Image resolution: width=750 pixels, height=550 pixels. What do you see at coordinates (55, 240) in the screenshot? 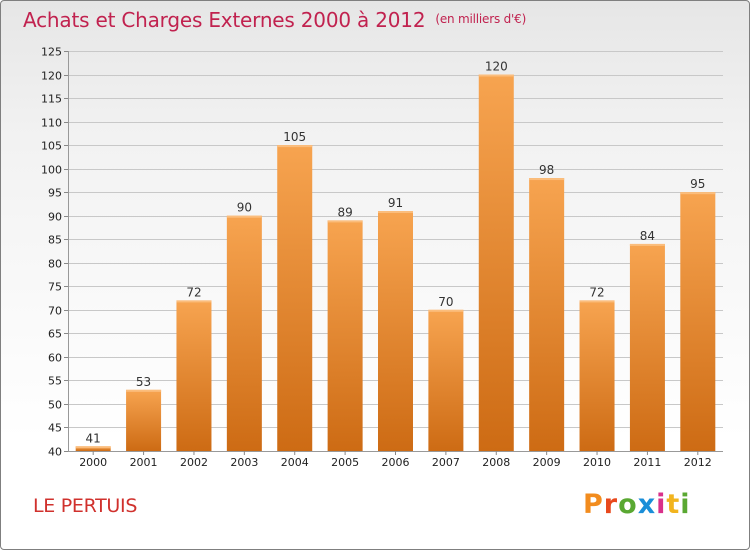
I see `y-tick-label: 85` at bounding box center [55, 240].